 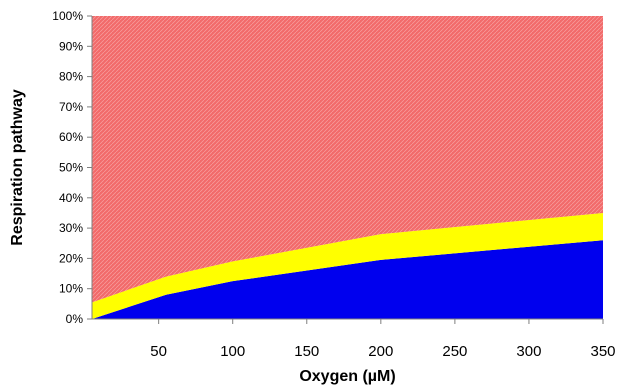 What do you see at coordinates (71, 198) in the screenshot?
I see `y-tick-label: 40%` at bounding box center [71, 198].